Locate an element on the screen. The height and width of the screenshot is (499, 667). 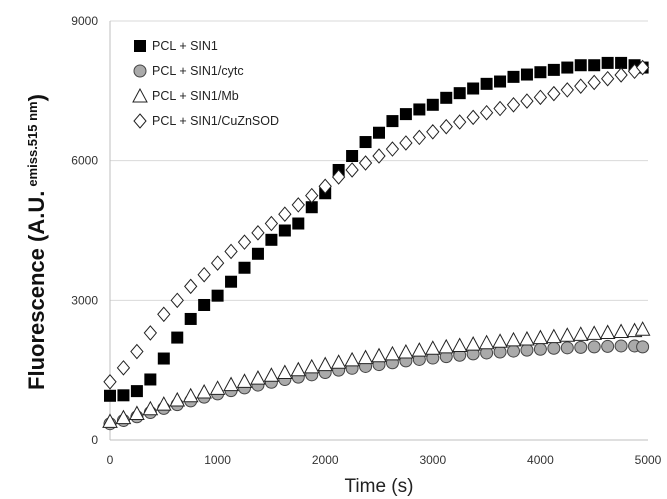
x-tick-labels: 0 1000 2000 3000 4000 5000 is located at coordinates (384, 460).